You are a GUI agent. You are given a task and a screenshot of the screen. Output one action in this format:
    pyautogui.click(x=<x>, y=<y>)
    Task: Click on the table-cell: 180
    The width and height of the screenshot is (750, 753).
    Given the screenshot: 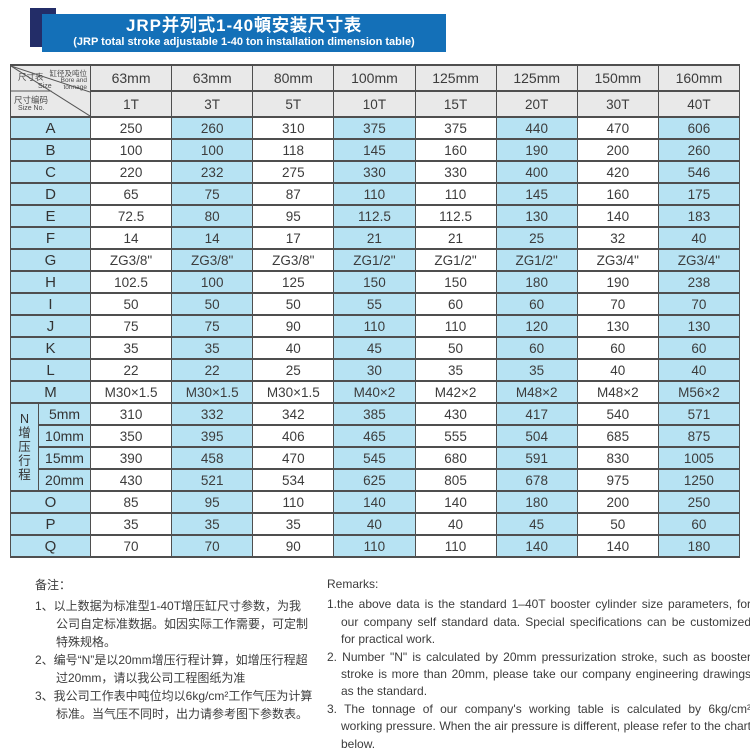 What is the action you would take?
    pyautogui.click(x=699, y=546)
    